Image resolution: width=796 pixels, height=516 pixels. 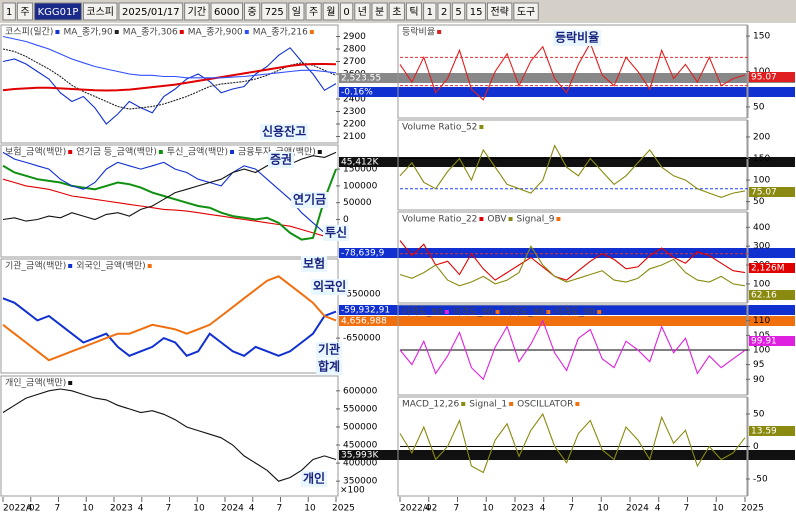 I want to click on toolbar-label: 년, so click(x=362, y=12).